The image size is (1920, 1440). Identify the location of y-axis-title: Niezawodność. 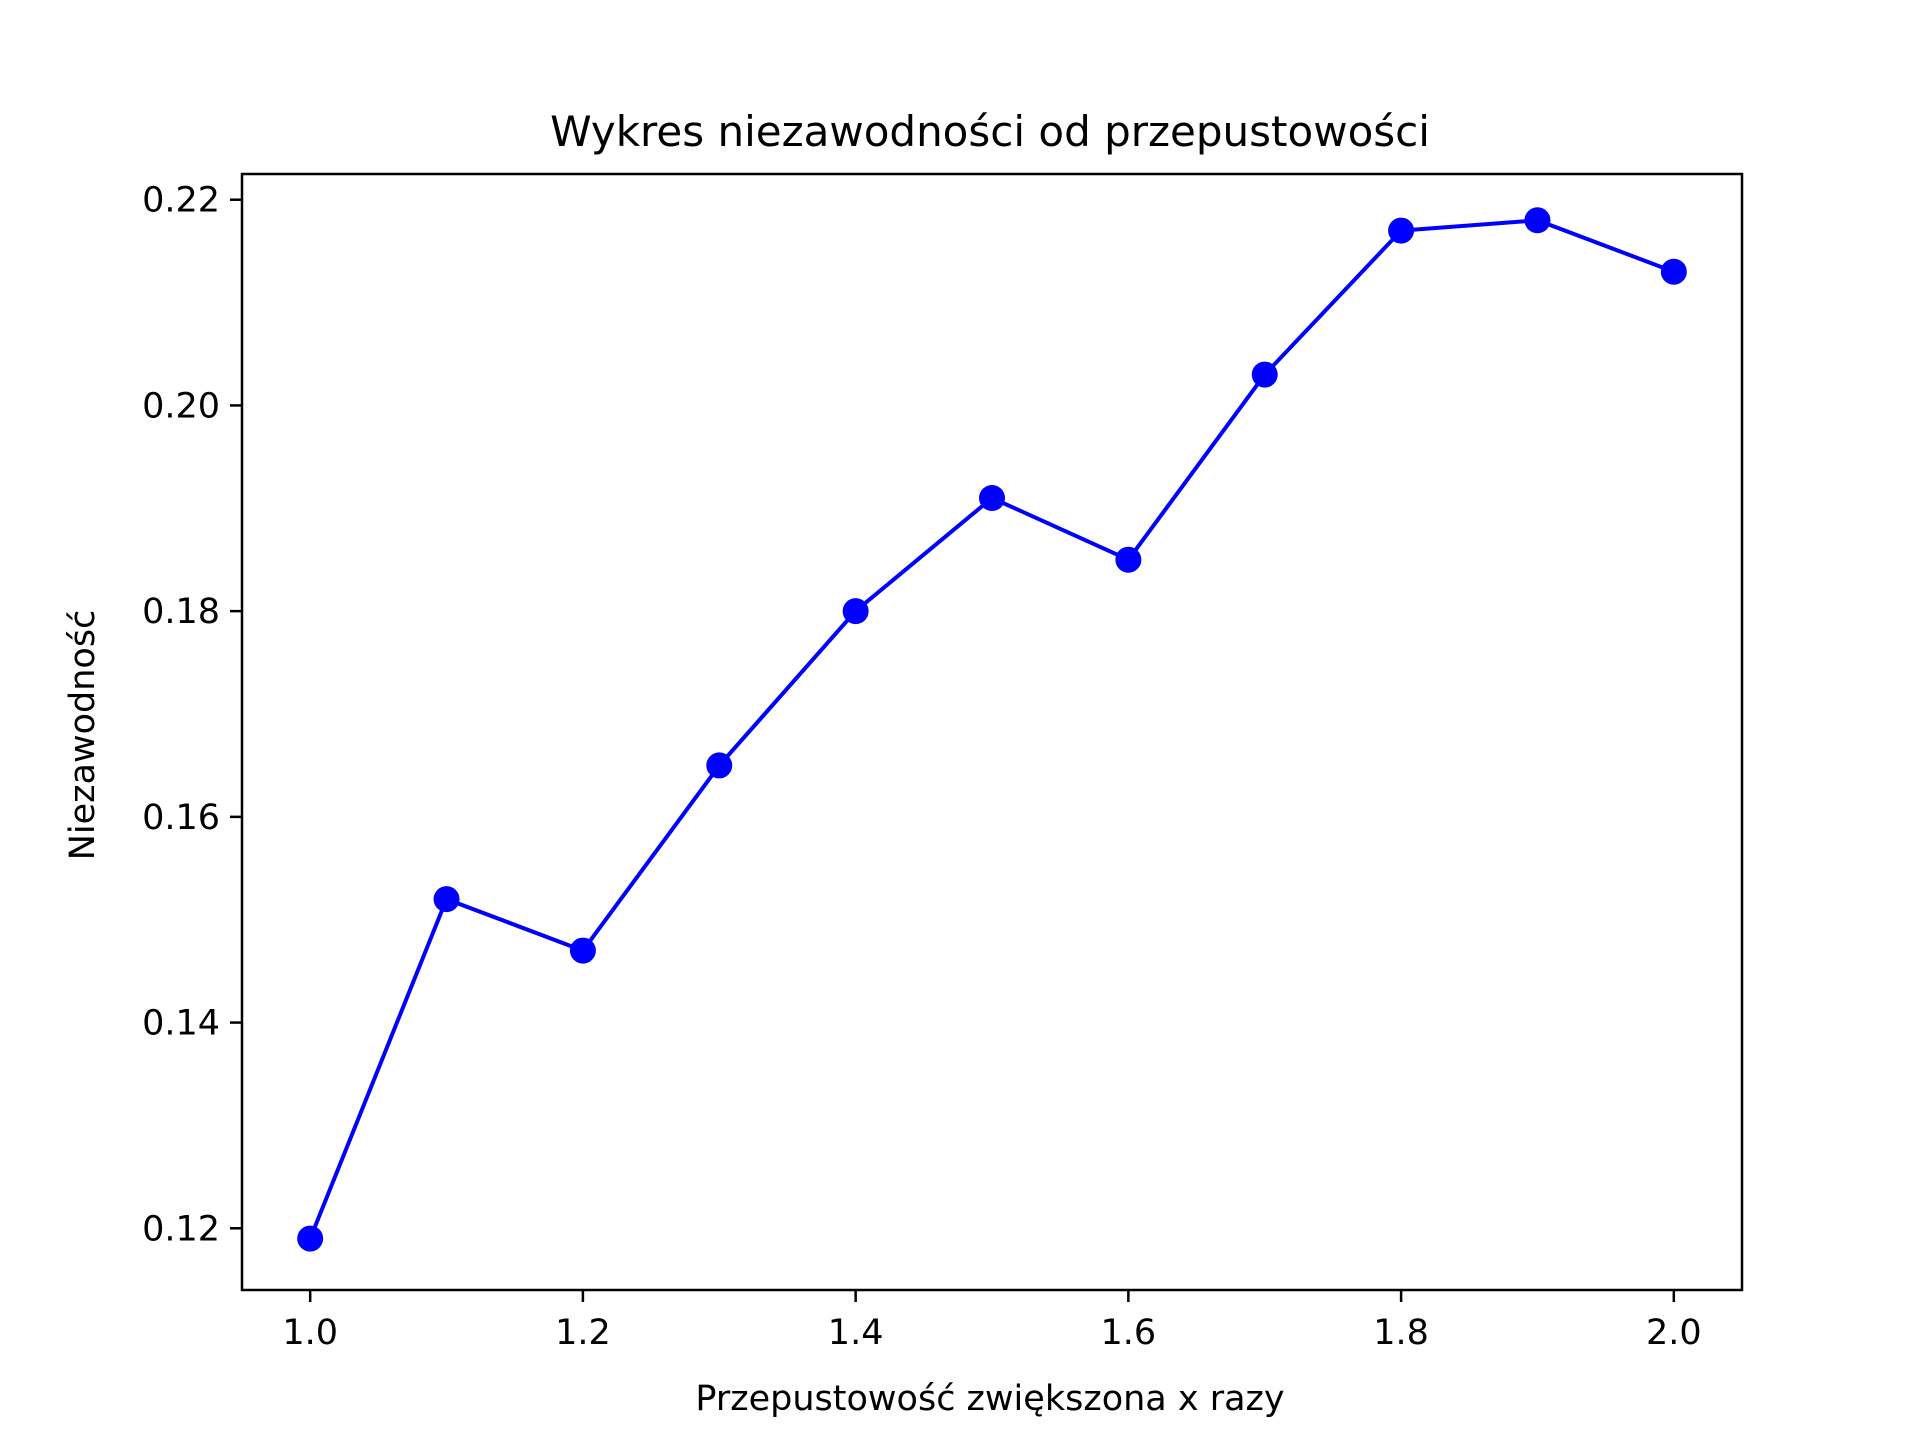
(83, 735).